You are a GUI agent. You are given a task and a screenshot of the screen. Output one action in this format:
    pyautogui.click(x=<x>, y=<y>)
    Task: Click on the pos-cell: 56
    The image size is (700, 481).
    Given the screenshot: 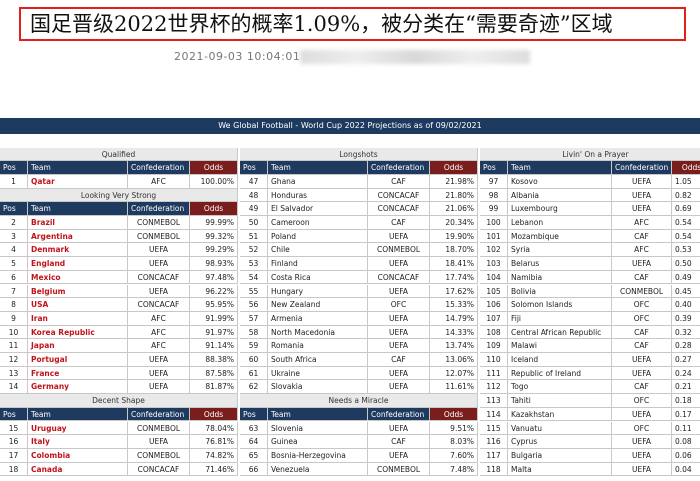 What is the action you would take?
    pyautogui.click(x=254, y=305)
    